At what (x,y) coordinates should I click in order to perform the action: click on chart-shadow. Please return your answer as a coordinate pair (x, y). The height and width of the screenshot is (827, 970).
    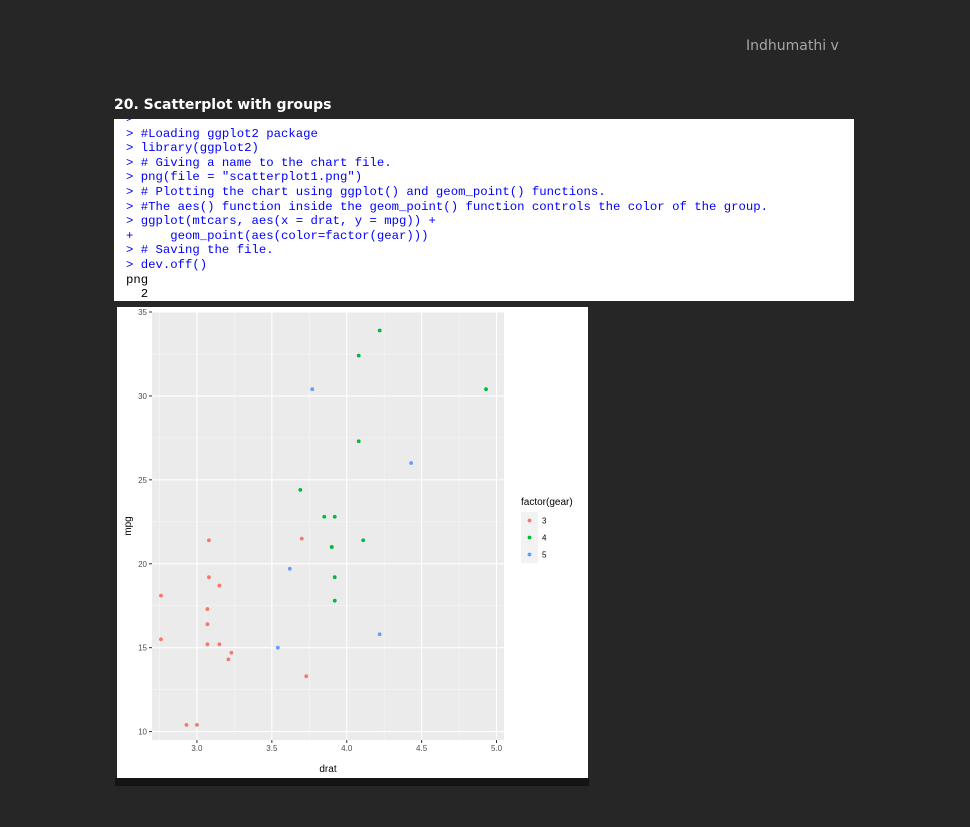
    Looking at the image, I should click on (352, 782).